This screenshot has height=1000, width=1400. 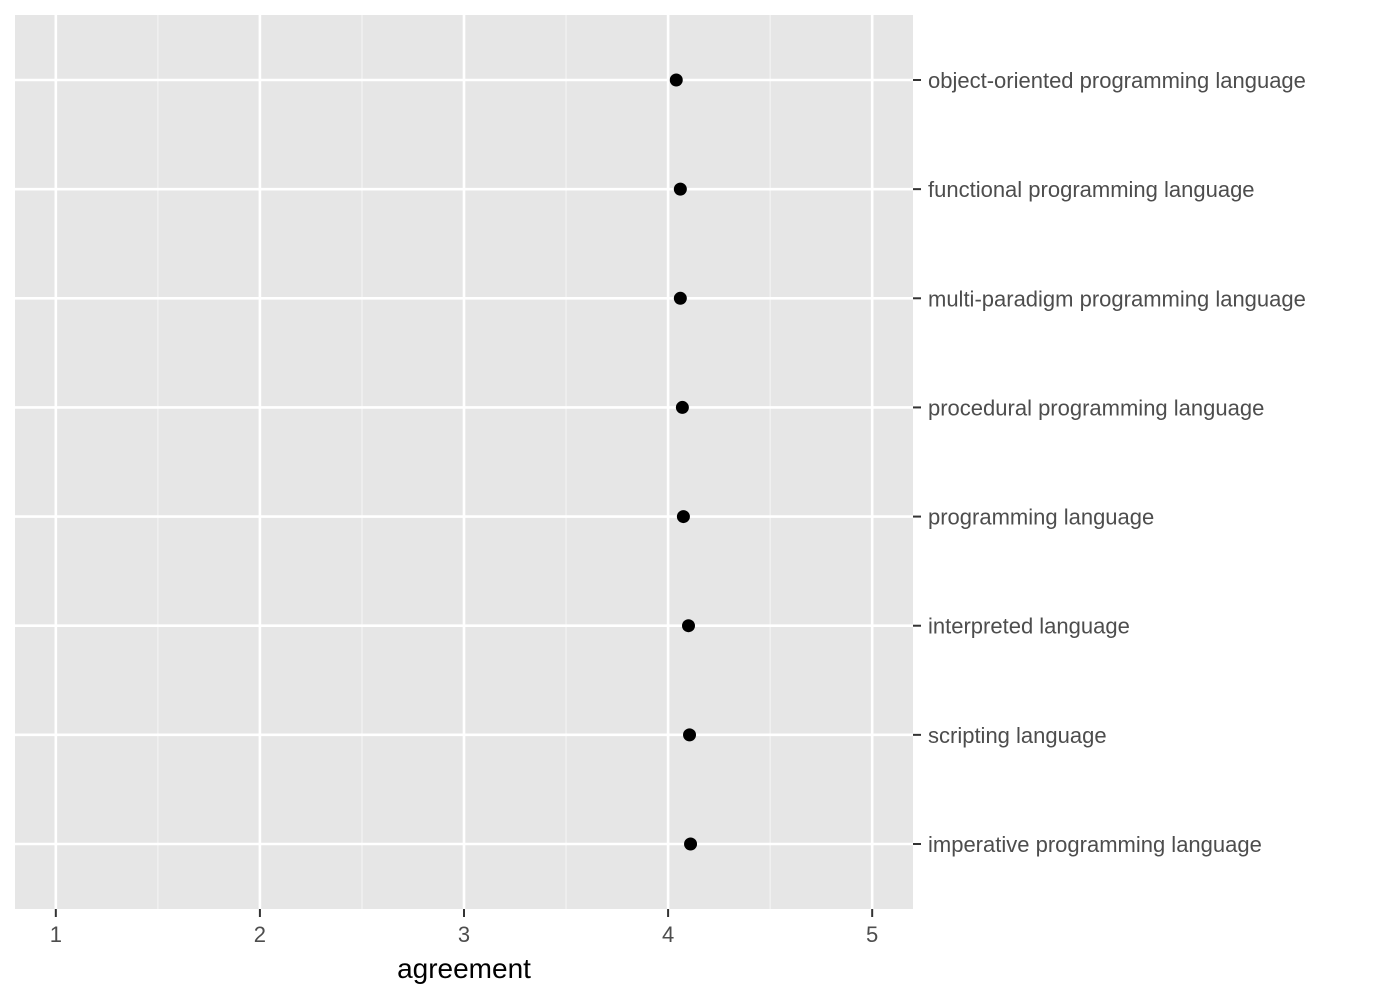 I want to click on y-tick-label: multi-paradigm programming language, so click(x=1117, y=298).